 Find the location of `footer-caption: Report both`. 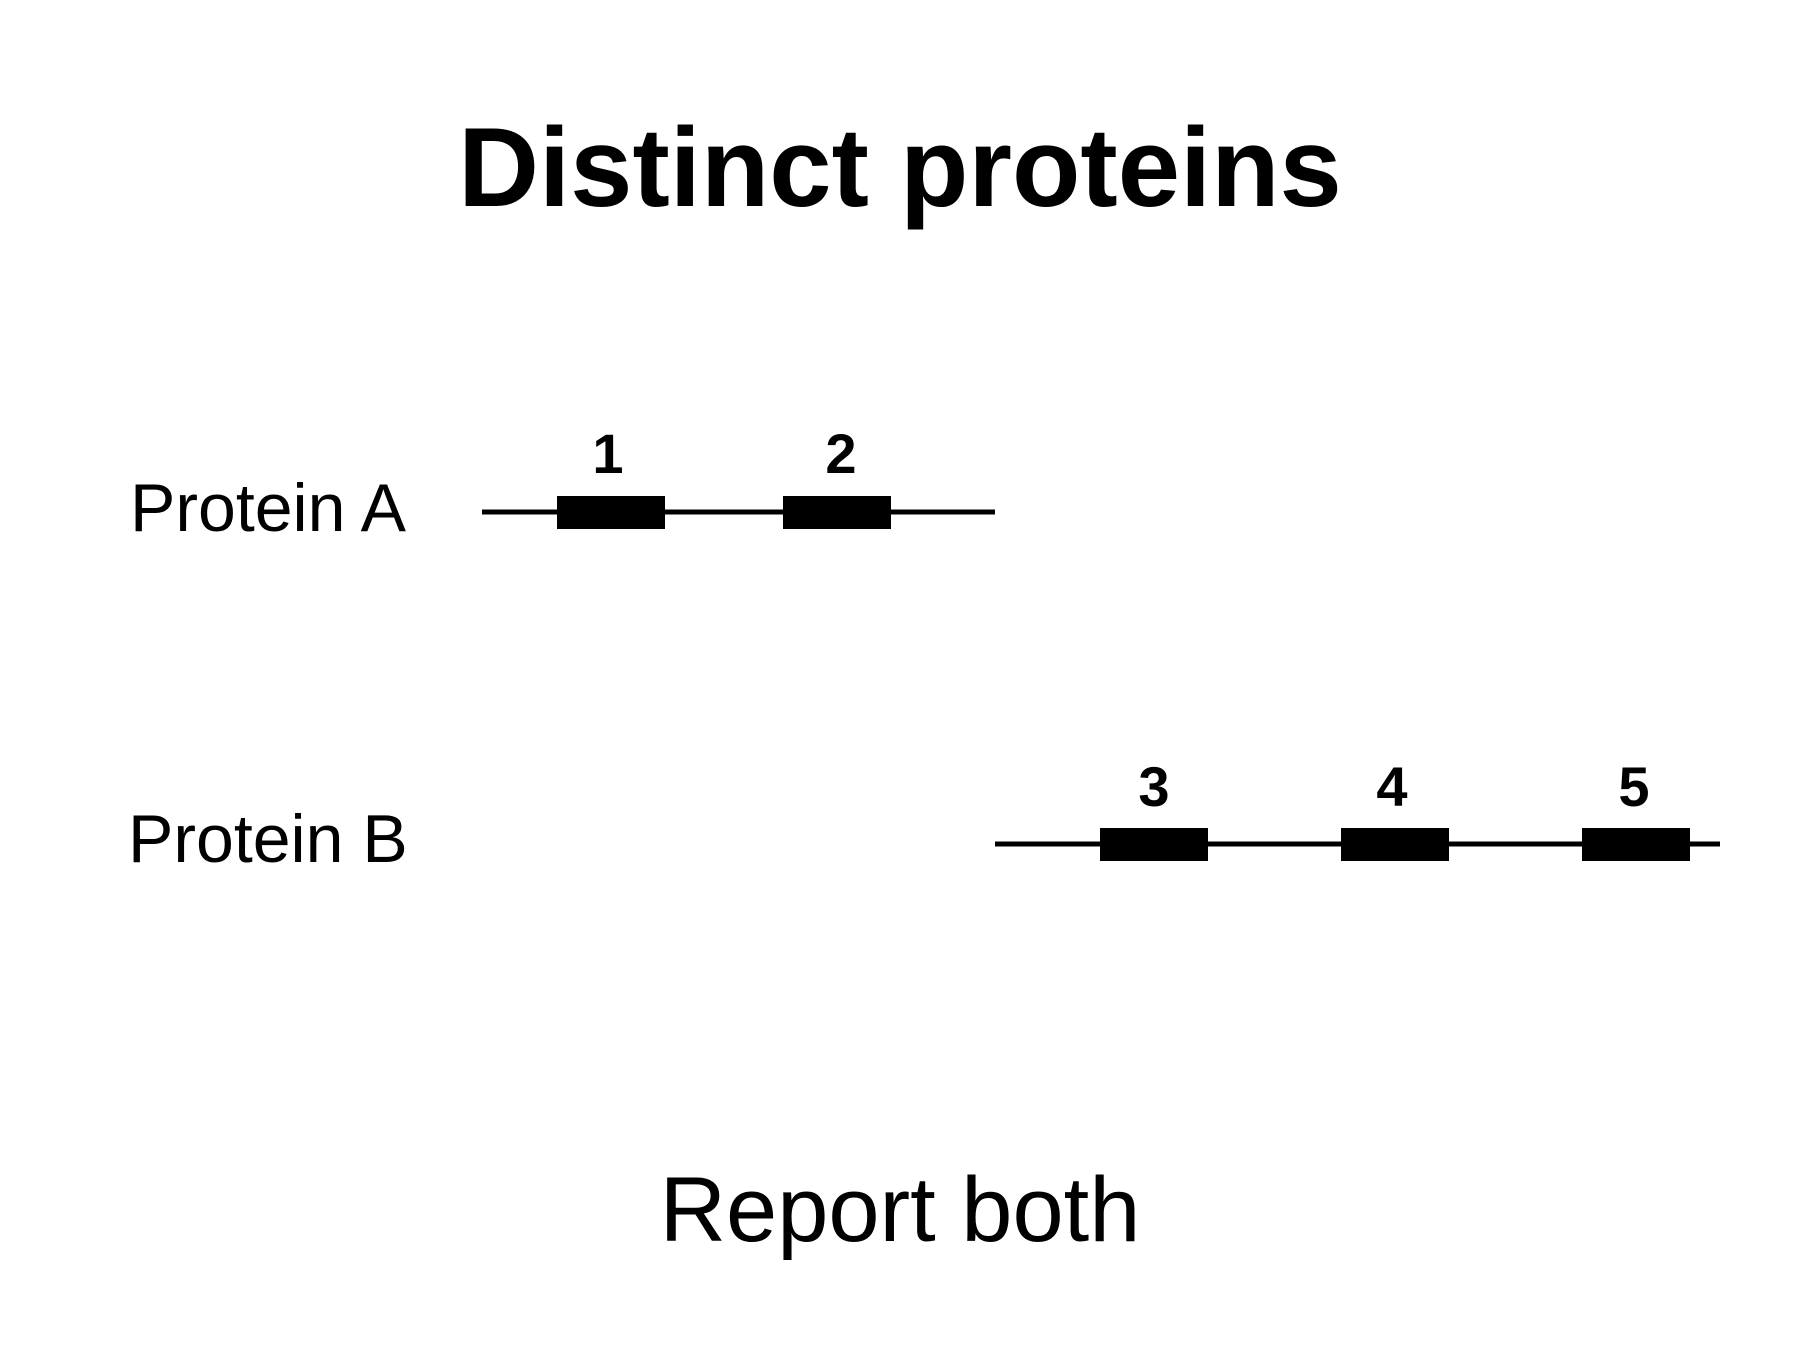

footer-caption: Report both is located at coordinates (900, 1210).